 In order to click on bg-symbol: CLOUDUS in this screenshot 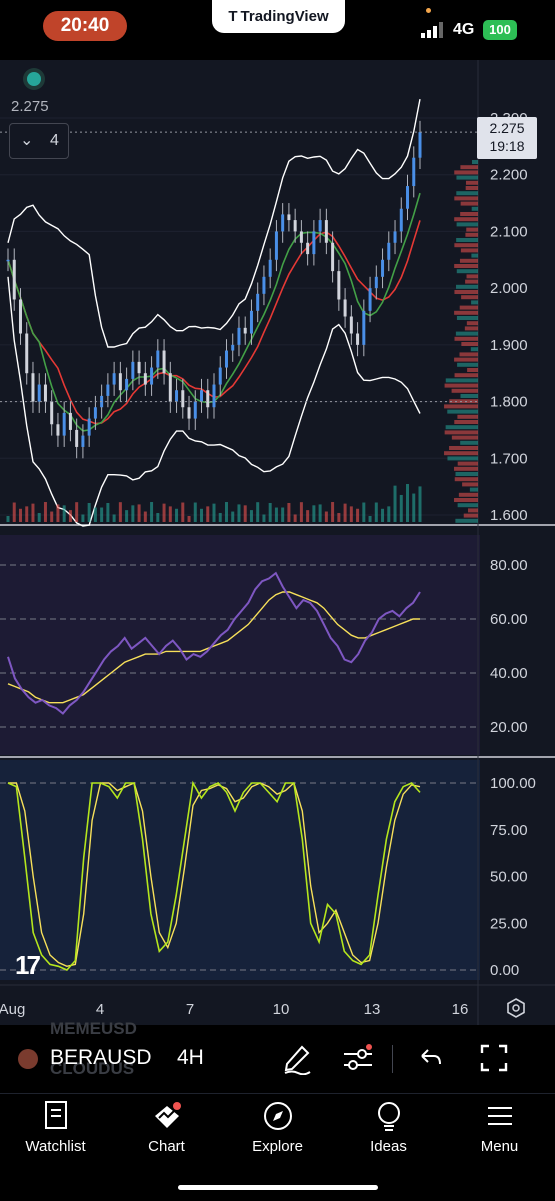, I will do `click(92, 1068)`.